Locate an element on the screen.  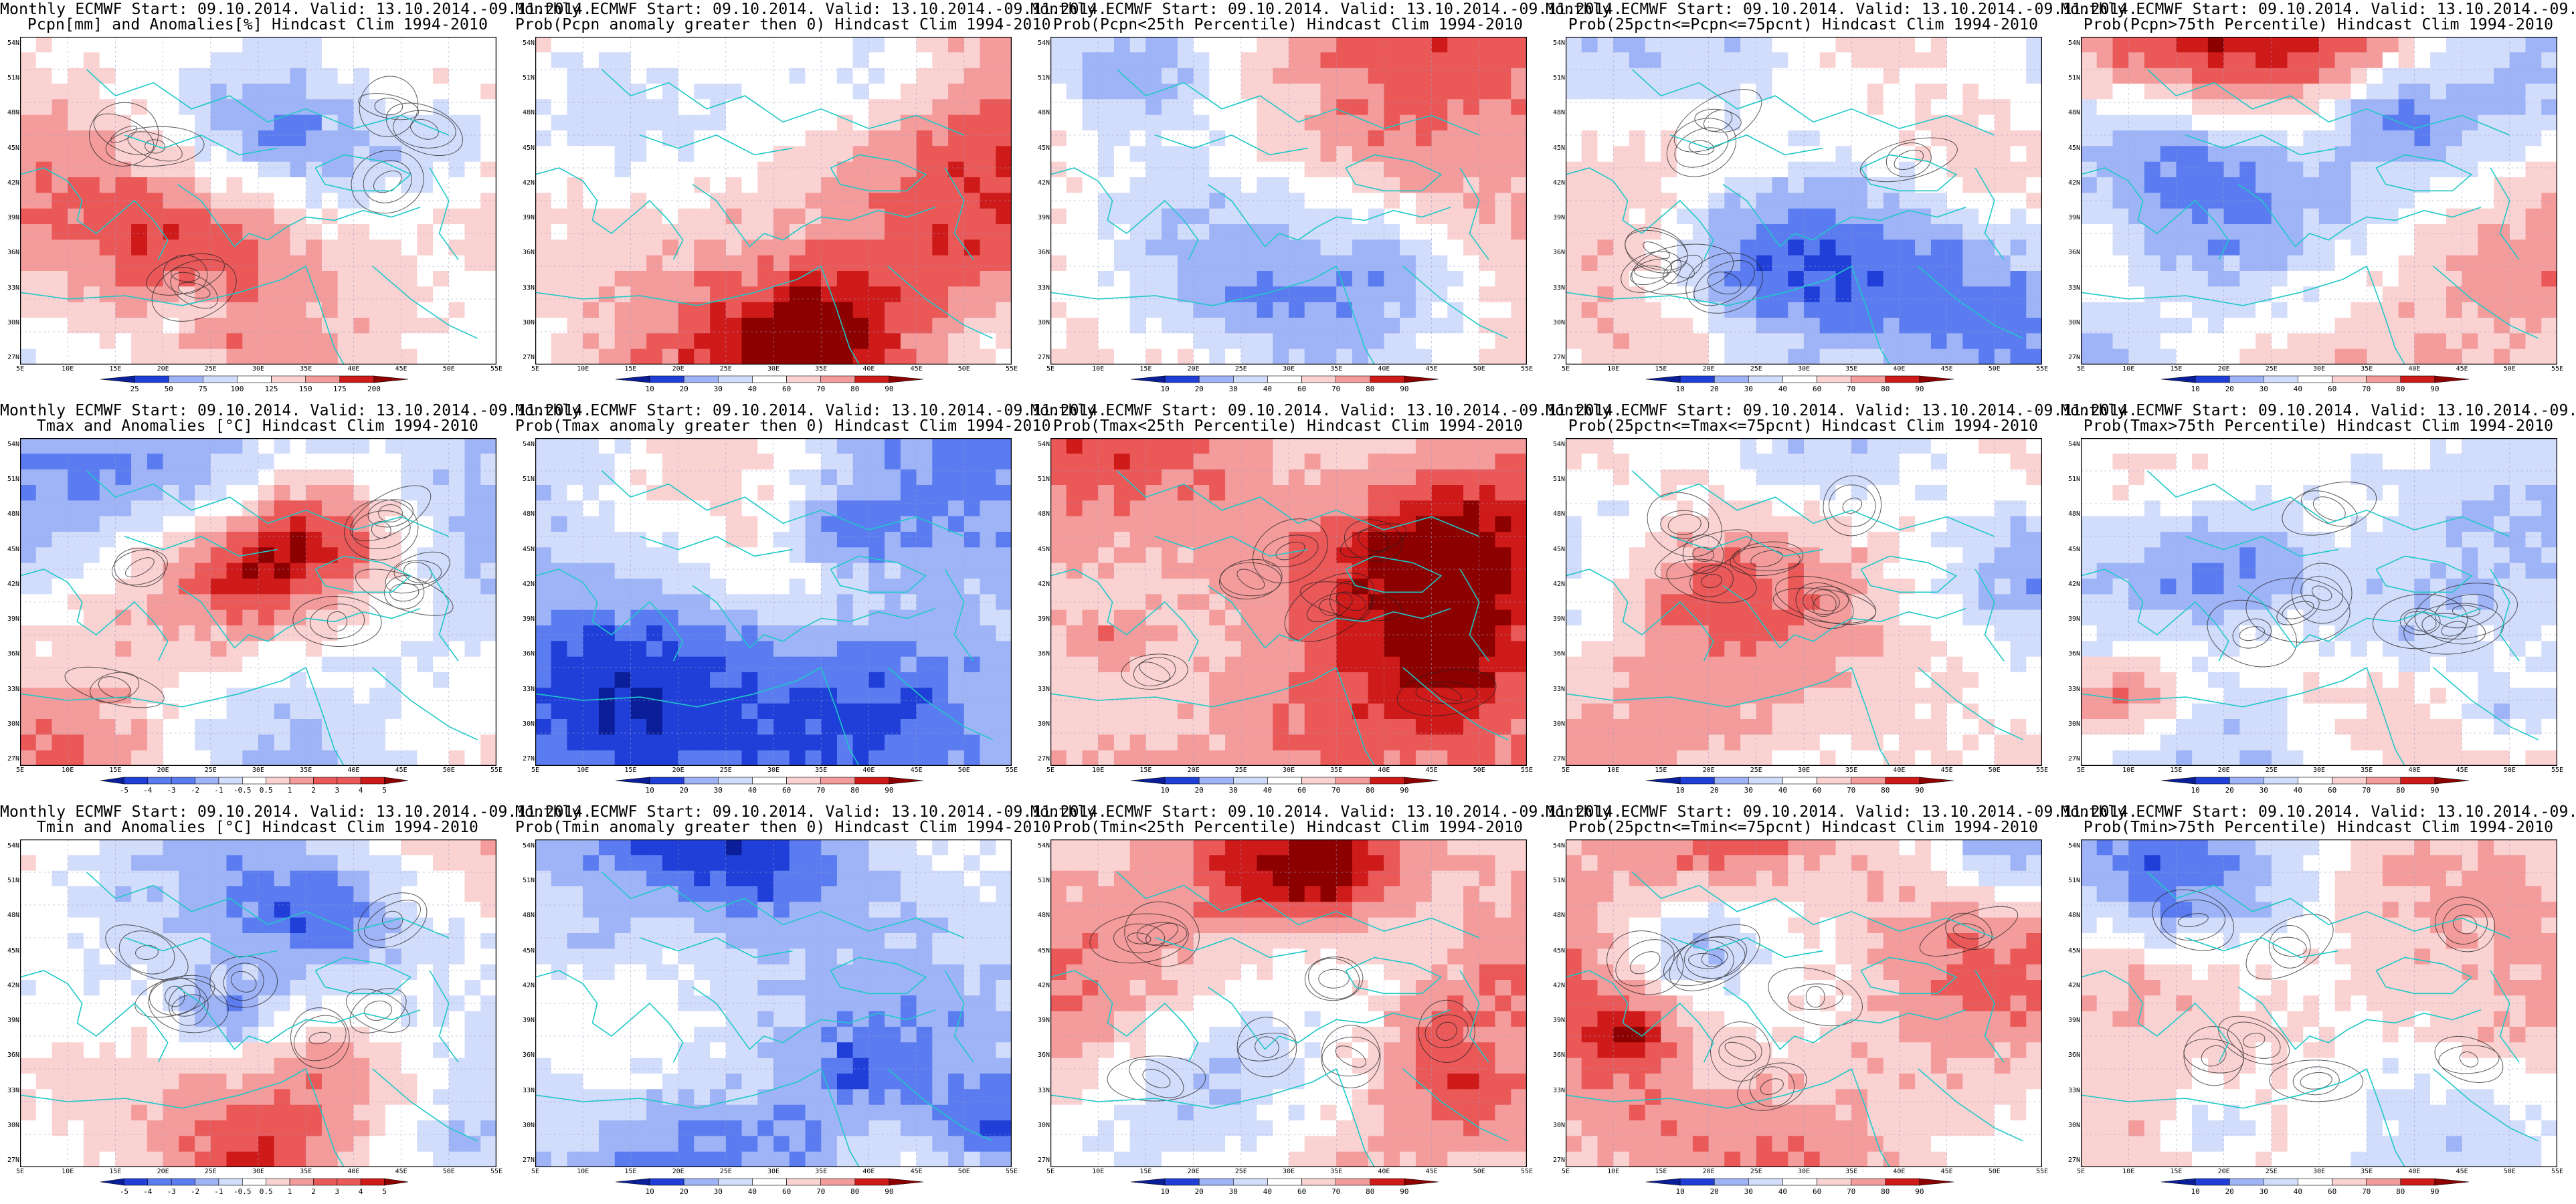
lat-tick-label: 42N is located at coordinates (13, 985).